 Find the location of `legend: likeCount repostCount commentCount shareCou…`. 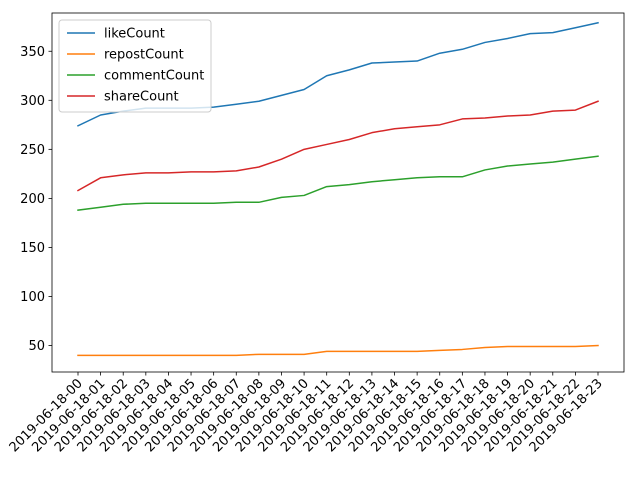

legend: likeCount repostCount commentCount shareCou… is located at coordinates (135, 66).